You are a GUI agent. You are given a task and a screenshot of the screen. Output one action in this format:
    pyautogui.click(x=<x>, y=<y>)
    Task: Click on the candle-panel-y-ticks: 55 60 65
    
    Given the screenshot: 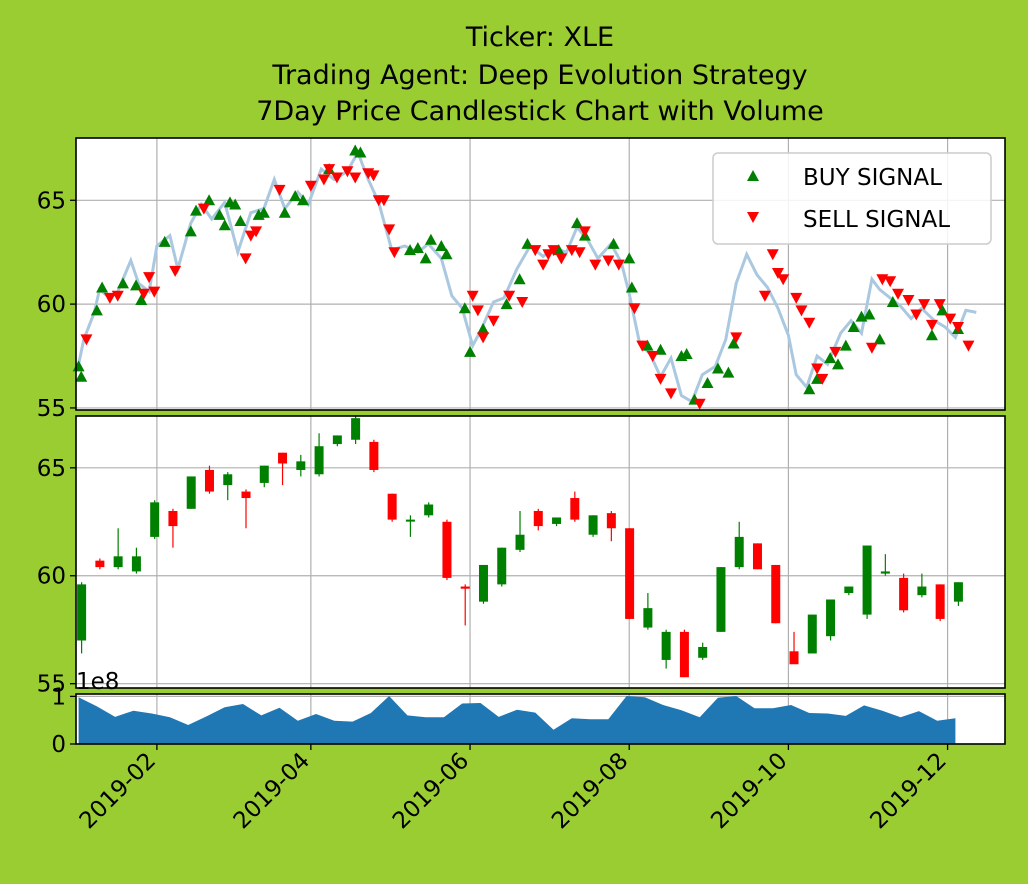 What is the action you would take?
    pyautogui.click(x=56, y=577)
    